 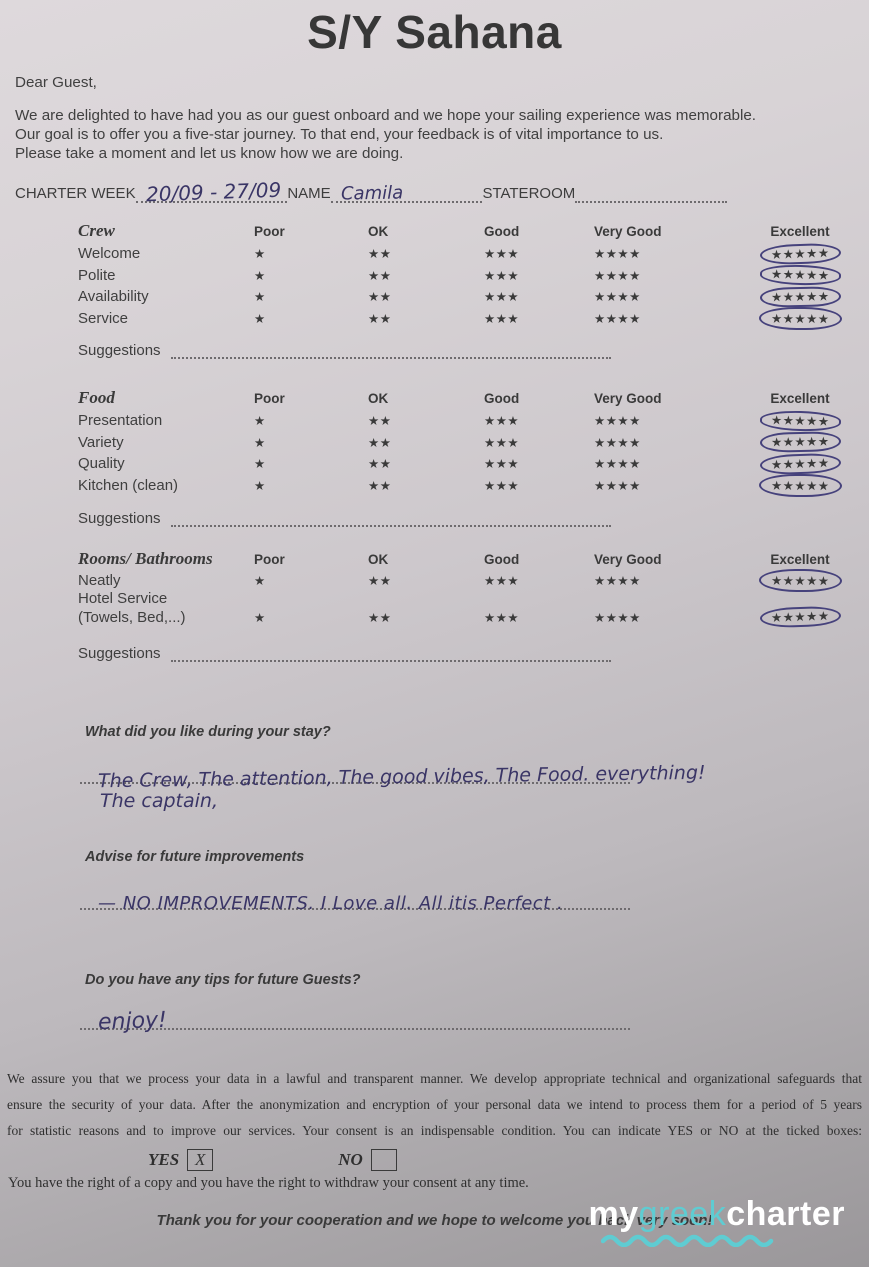 I want to click on row-label: Availability, so click(x=113, y=297).